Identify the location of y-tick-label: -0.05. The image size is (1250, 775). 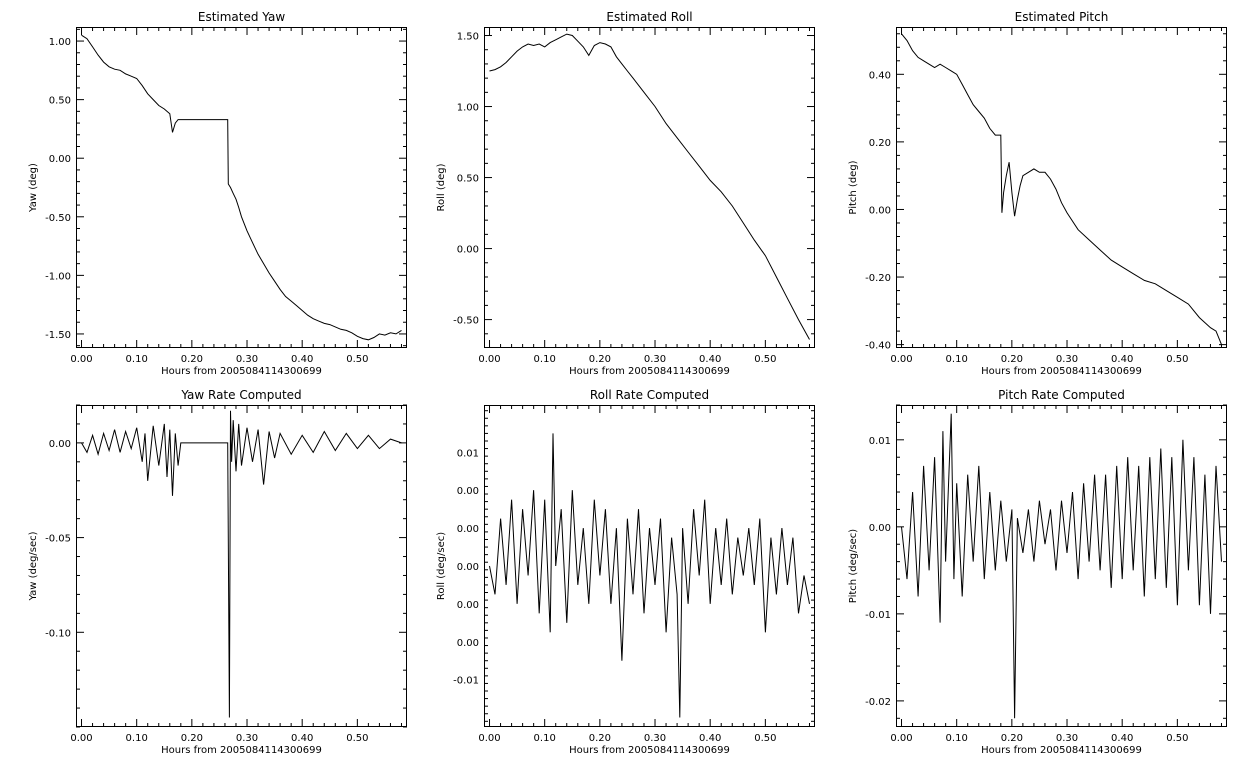
(58, 539).